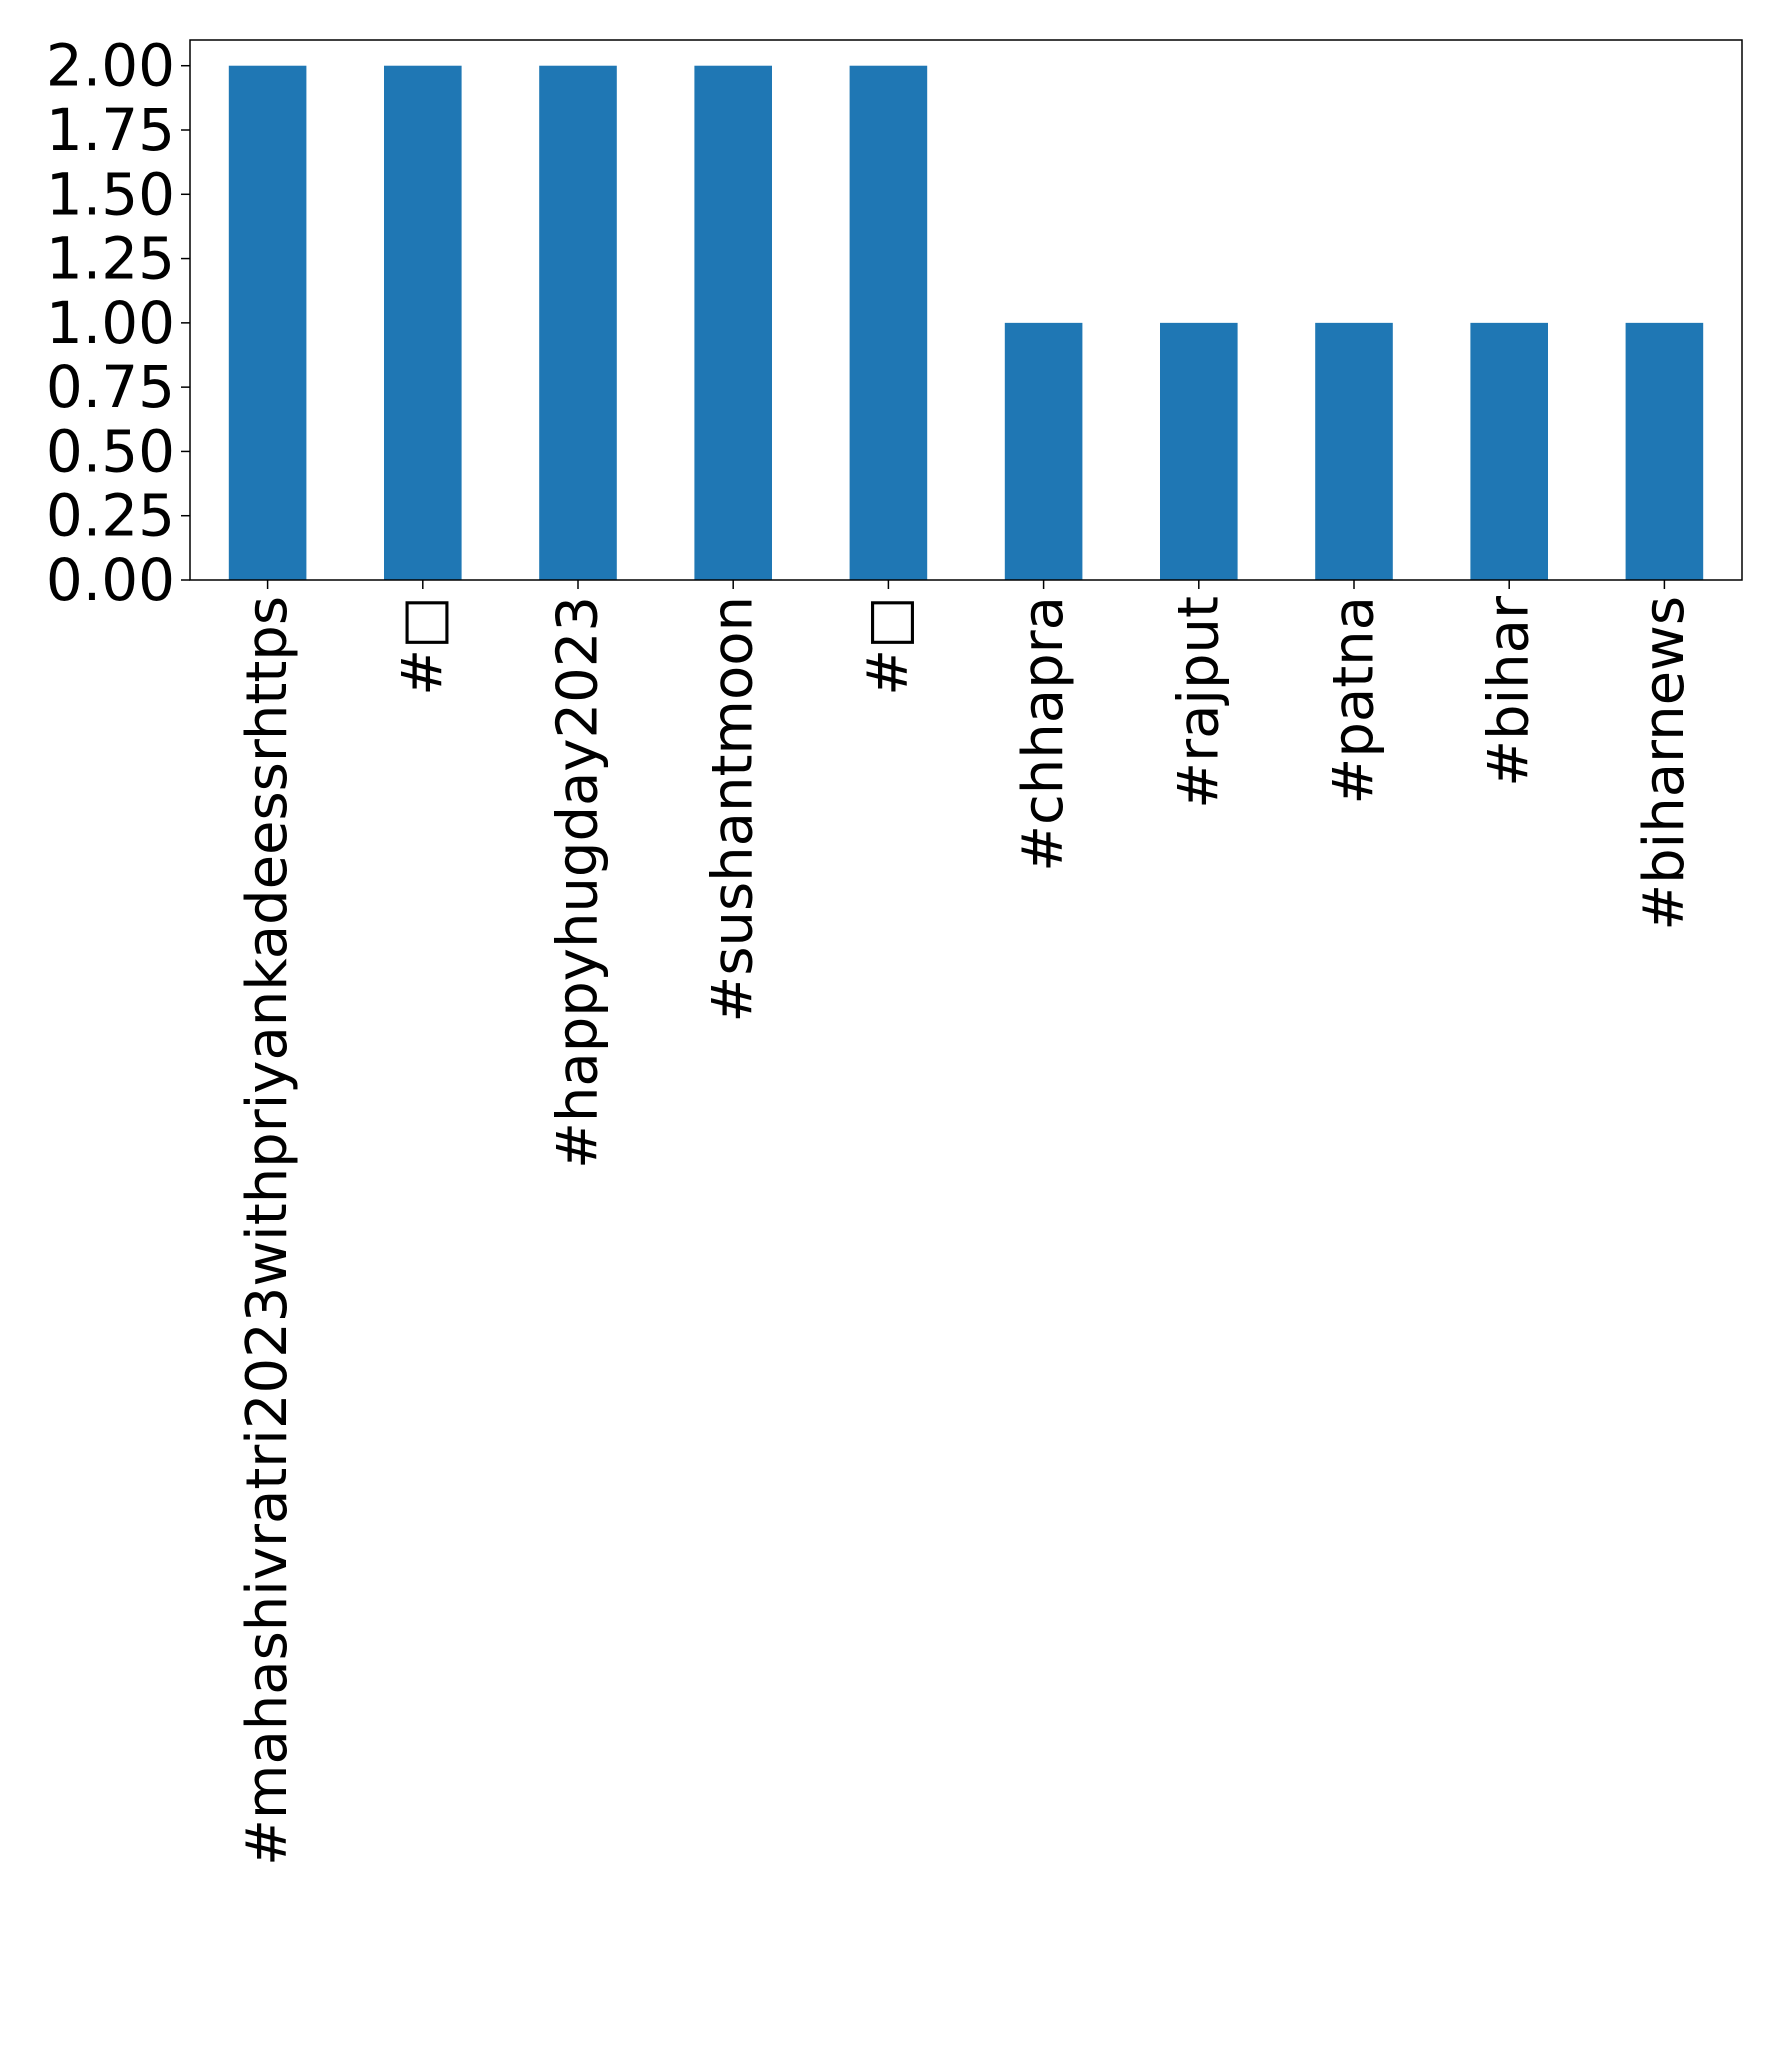  What do you see at coordinates (1509, 691) in the screenshot?
I see `x-tick-label: #bihar` at bounding box center [1509, 691].